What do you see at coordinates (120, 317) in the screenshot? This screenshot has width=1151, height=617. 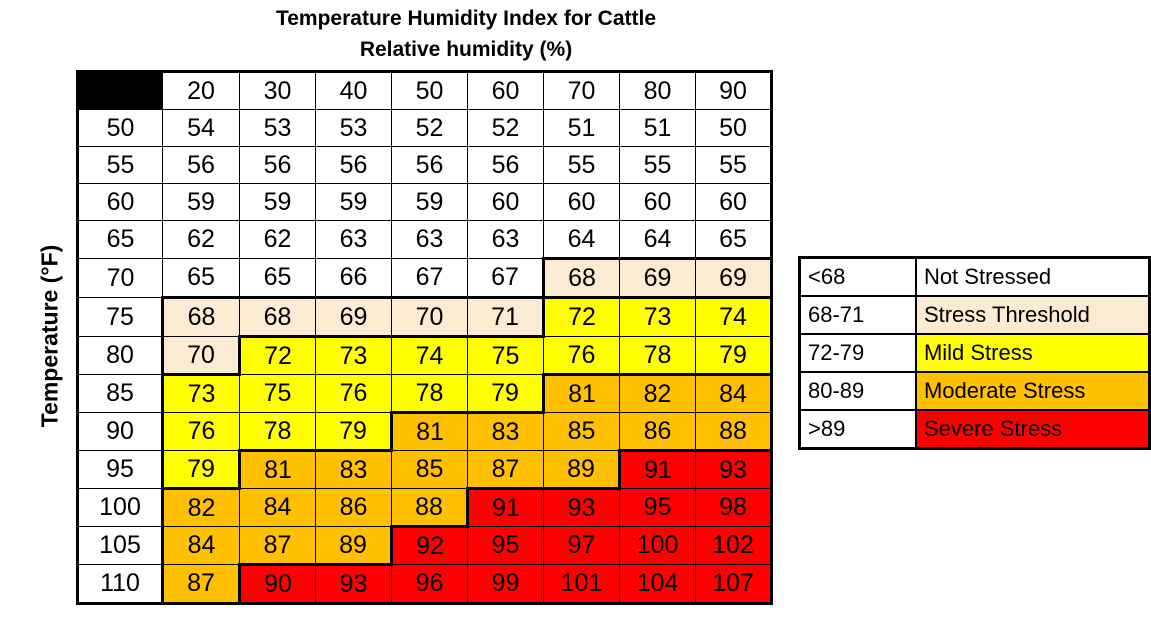 I see `temperature-row-header: 75` at bounding box center [120, 317].